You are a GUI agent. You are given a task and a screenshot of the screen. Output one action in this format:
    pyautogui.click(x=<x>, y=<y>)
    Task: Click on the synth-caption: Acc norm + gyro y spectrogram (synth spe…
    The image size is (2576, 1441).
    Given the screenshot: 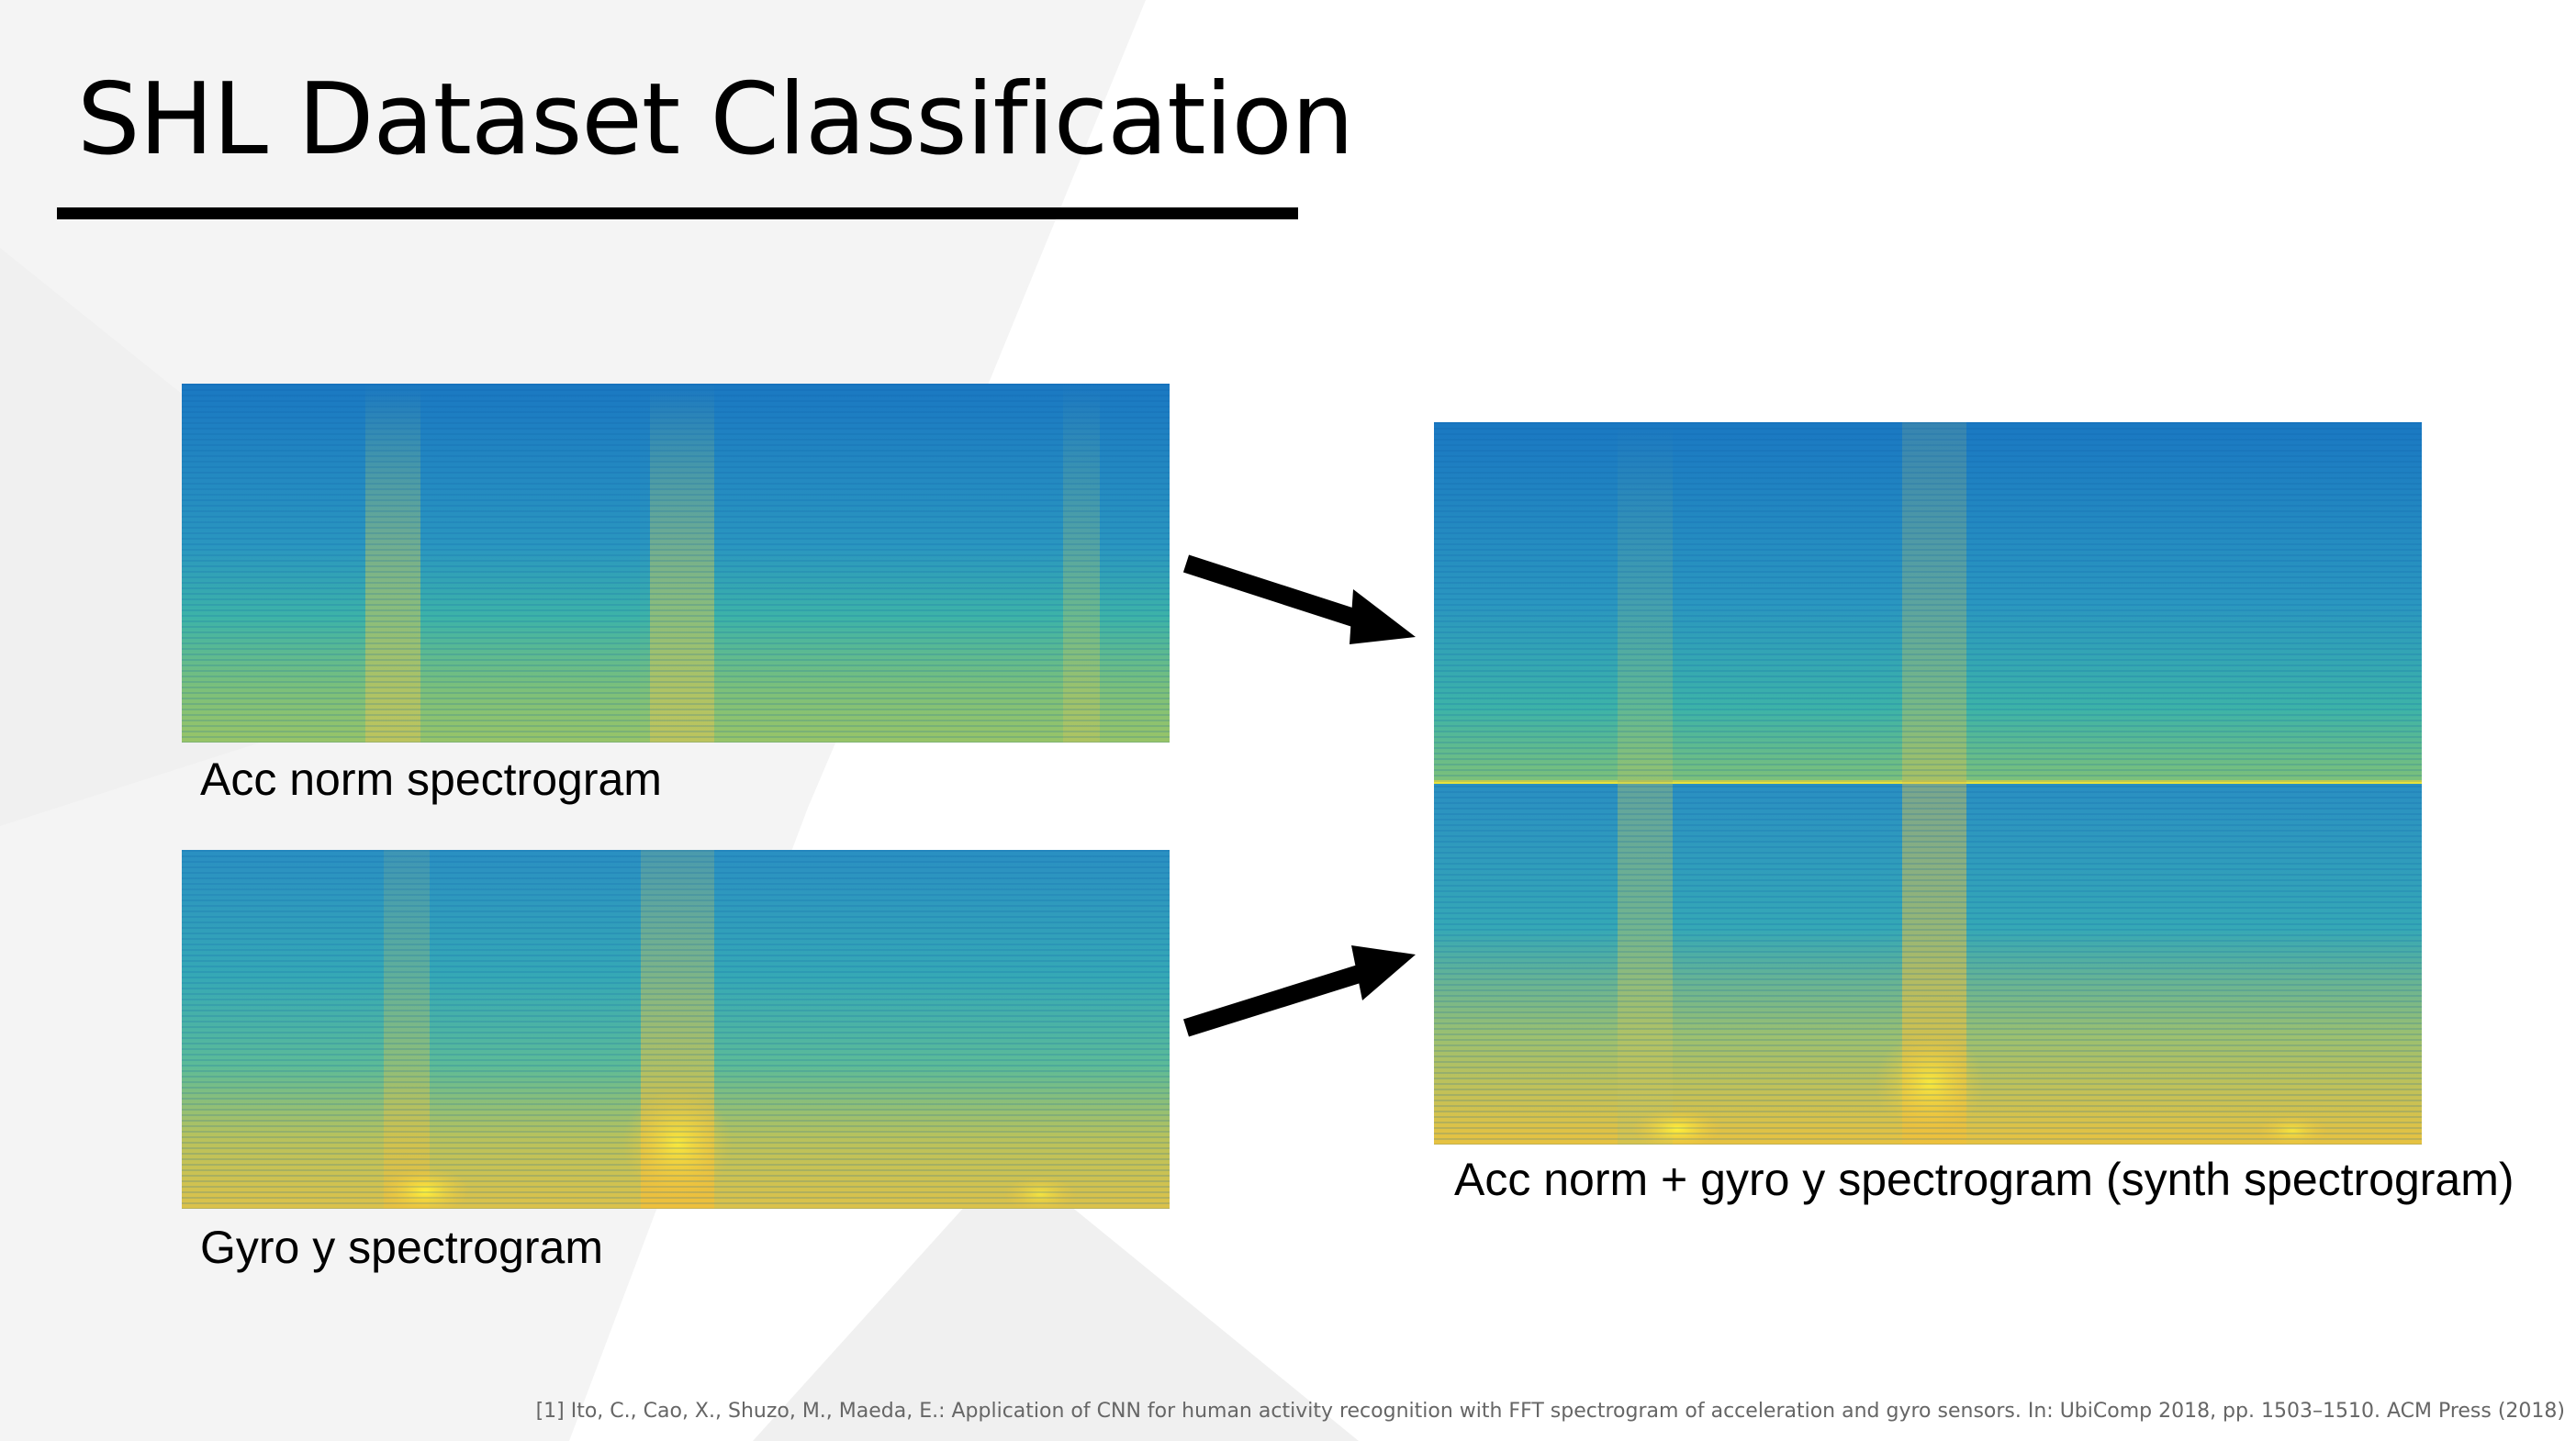 What is the action you would take?
    pyautogui.click(x=1984, y=1179)
    